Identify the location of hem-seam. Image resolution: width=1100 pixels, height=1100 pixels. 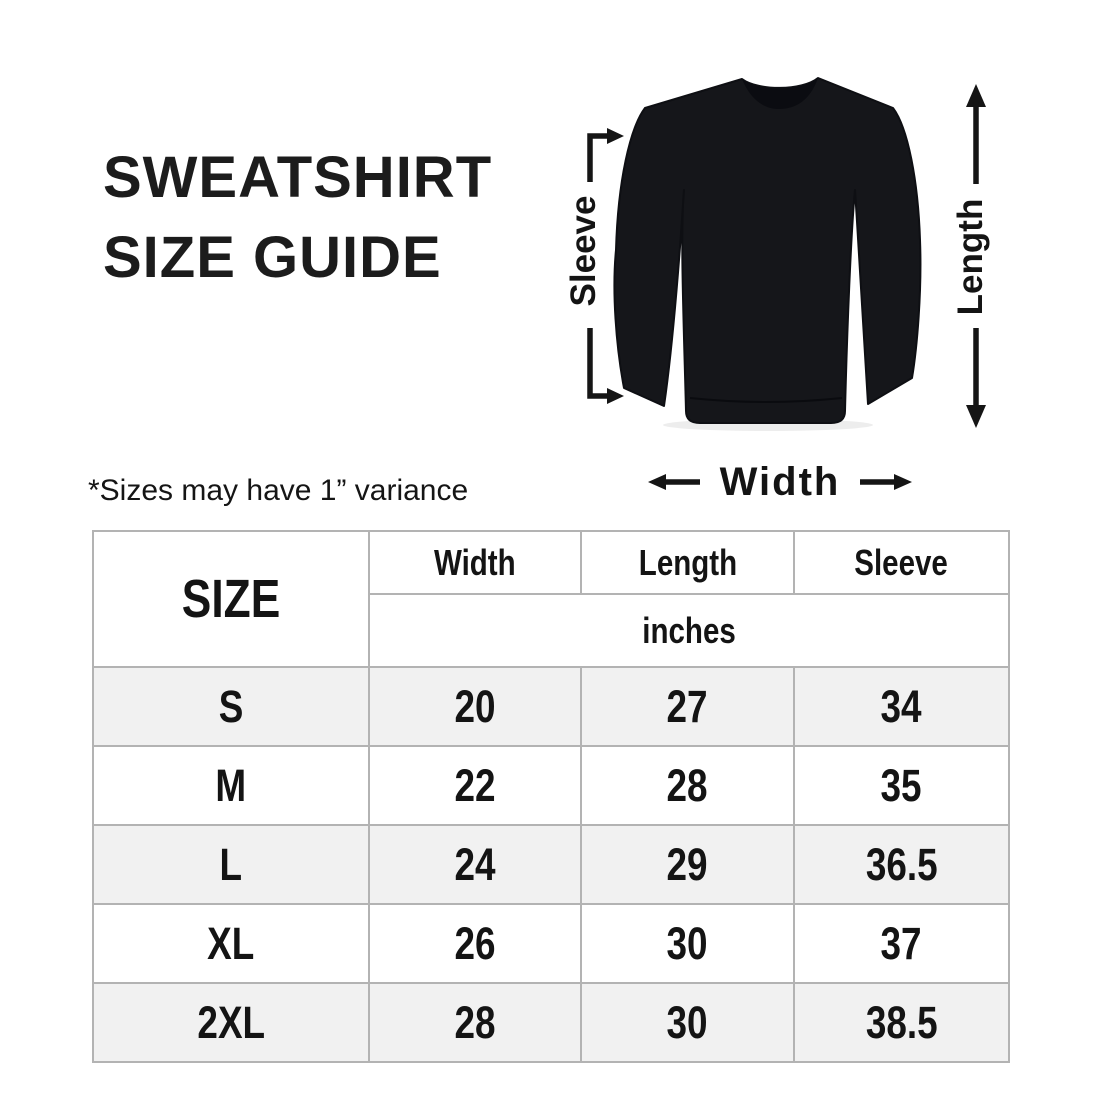
(766, 400).